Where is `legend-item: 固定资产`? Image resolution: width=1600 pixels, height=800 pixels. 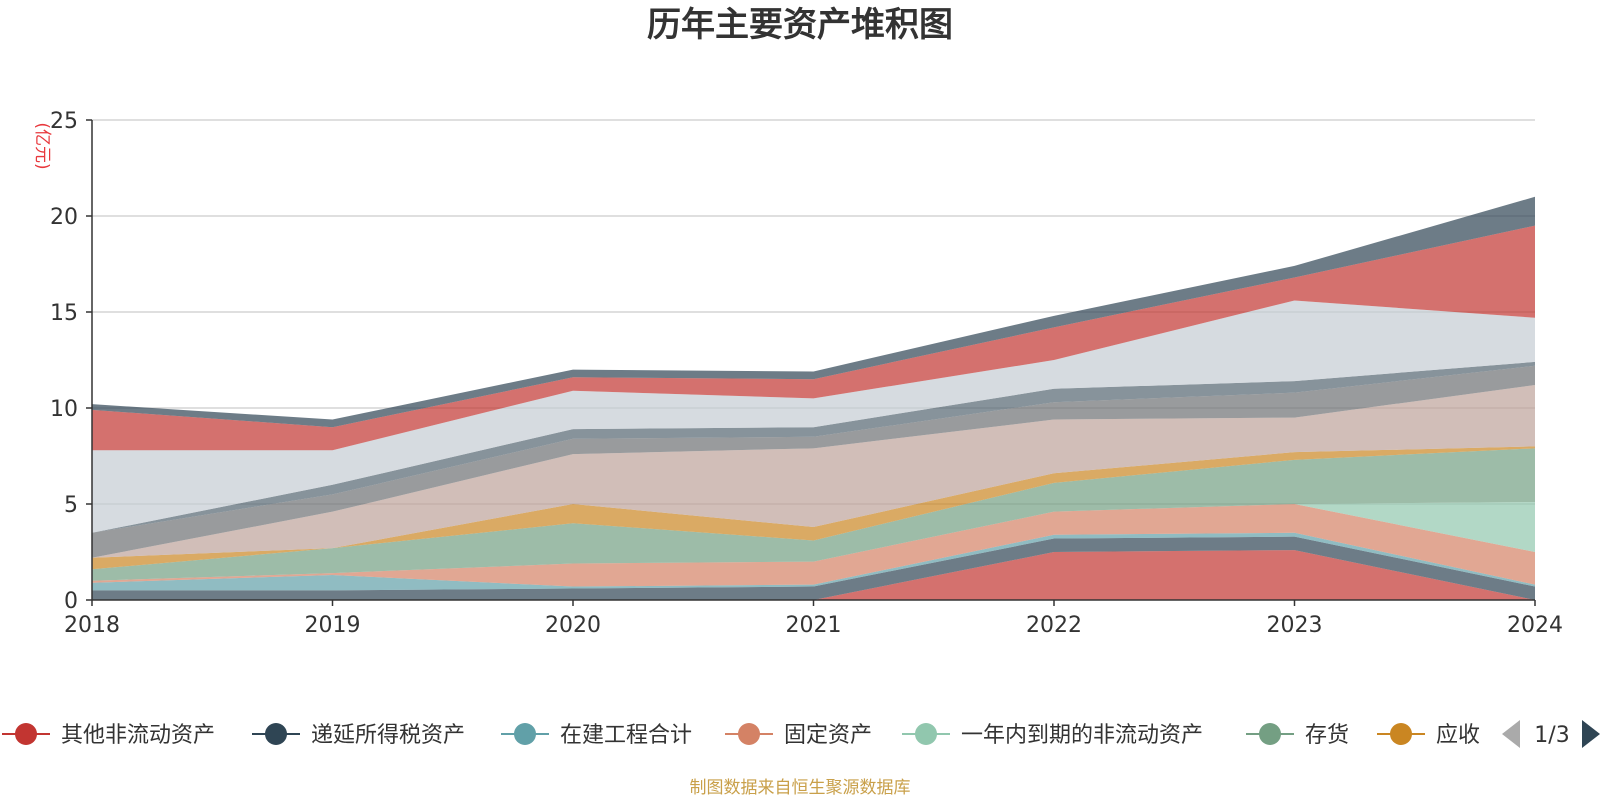
legend-item: 固定资产 is located at coordinates (798, 735).